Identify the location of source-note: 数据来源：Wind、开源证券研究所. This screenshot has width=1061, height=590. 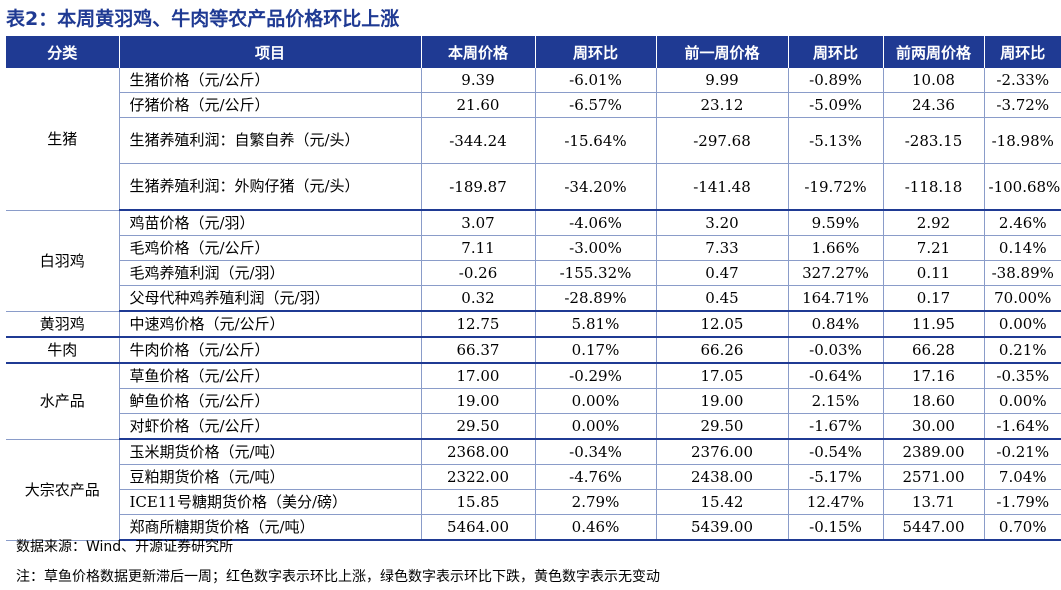
(125, 547).